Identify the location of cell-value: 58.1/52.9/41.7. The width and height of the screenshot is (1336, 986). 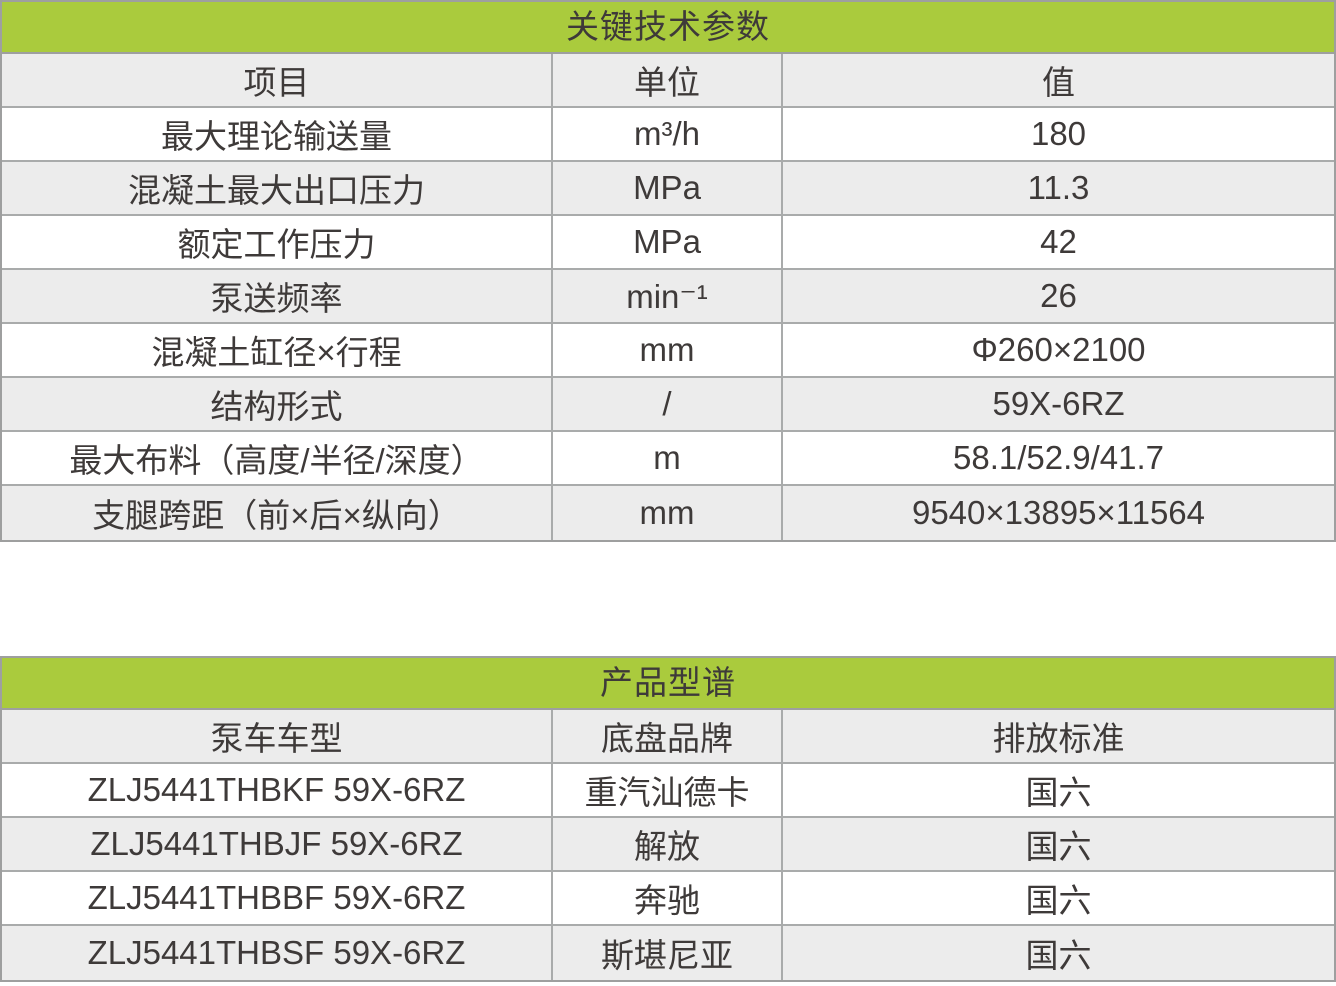
(1058, 457).